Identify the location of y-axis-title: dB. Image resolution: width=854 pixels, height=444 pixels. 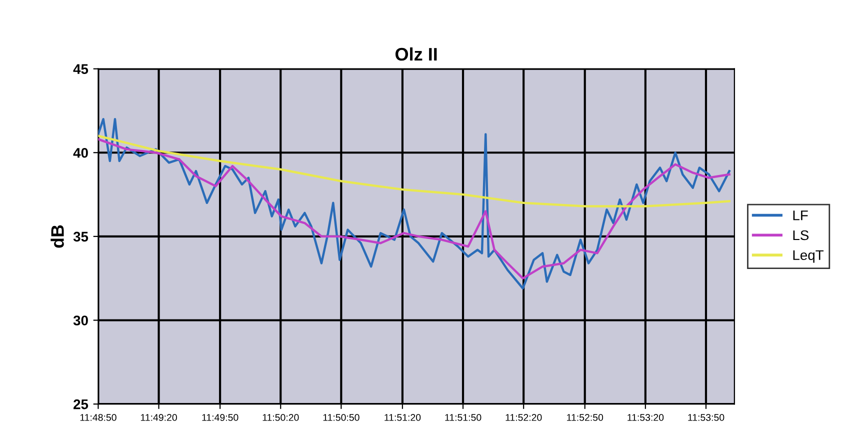
(57, 236).